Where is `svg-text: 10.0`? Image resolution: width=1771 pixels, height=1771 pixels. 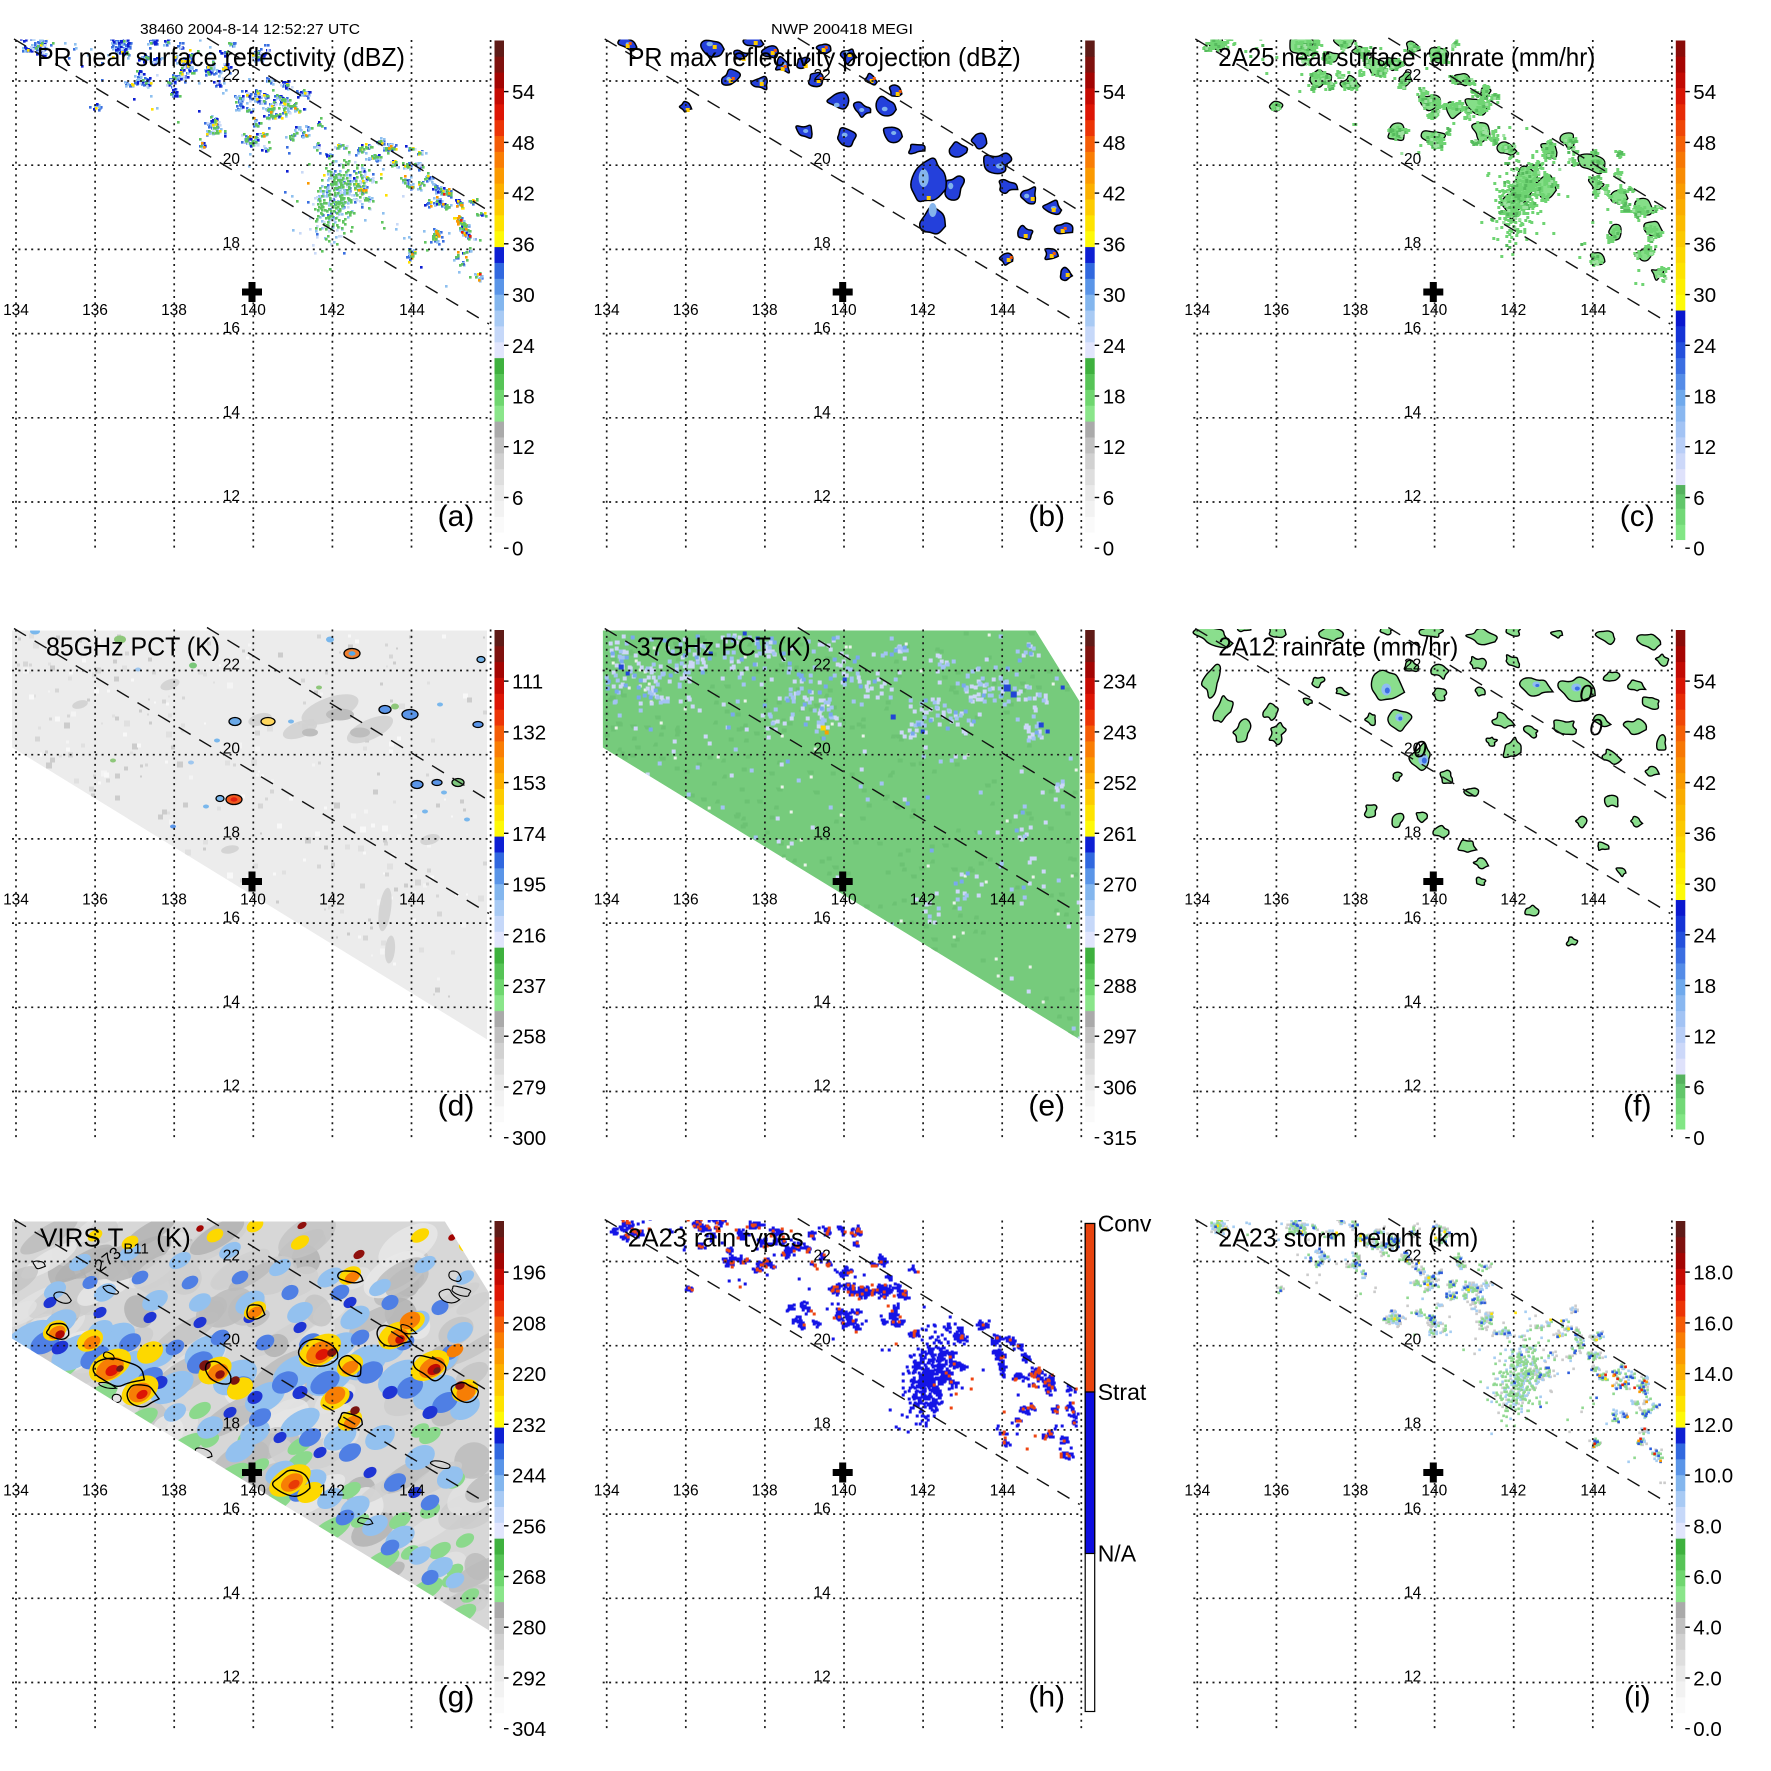
svg-text: 10.0 is located at coordinates (1713, 1476).